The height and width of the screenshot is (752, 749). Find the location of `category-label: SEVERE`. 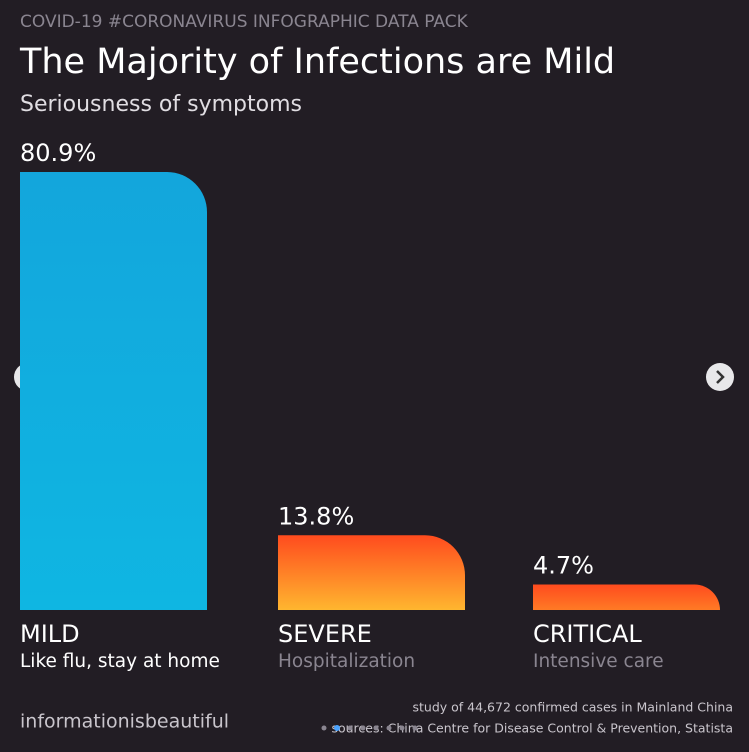

category-label: SEVERE is located at coordinates (325, 634).